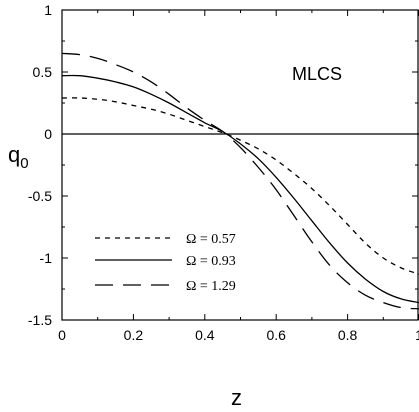 Image resolution: width=419 pixels, height=412 pixels. What do you see at coordinates (211, 239) in the screenshot?
I see `legend-label-1: Ω = 0.57` at bounding box center [211, 239].